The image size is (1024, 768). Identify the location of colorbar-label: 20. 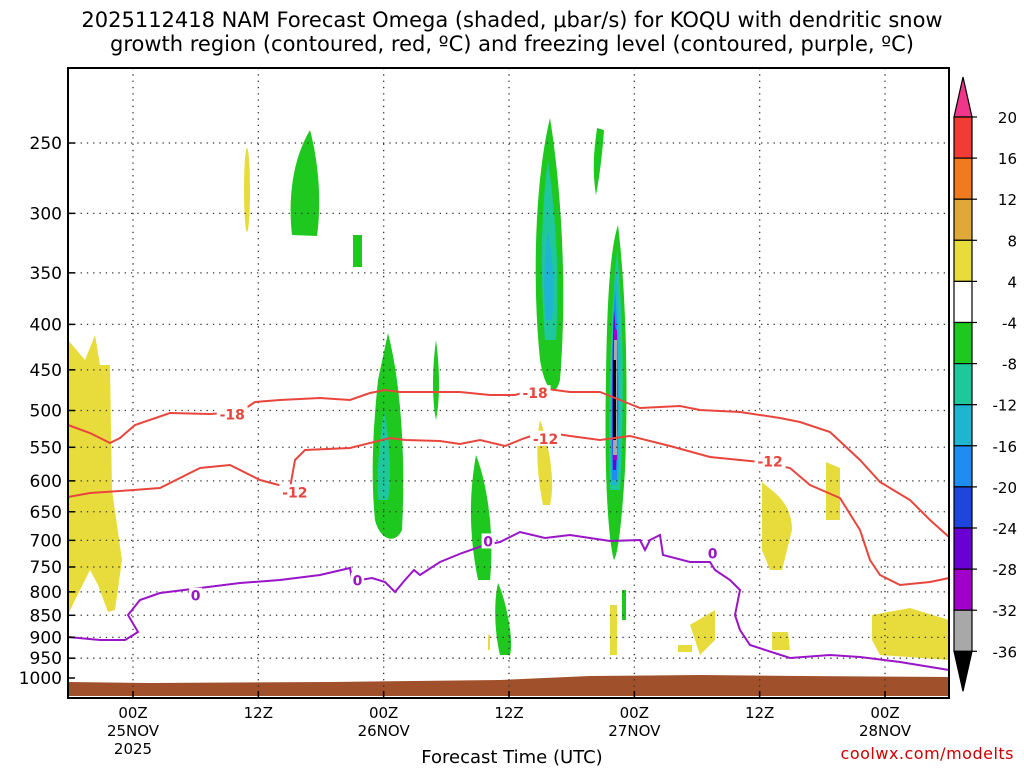
(1007, 118).